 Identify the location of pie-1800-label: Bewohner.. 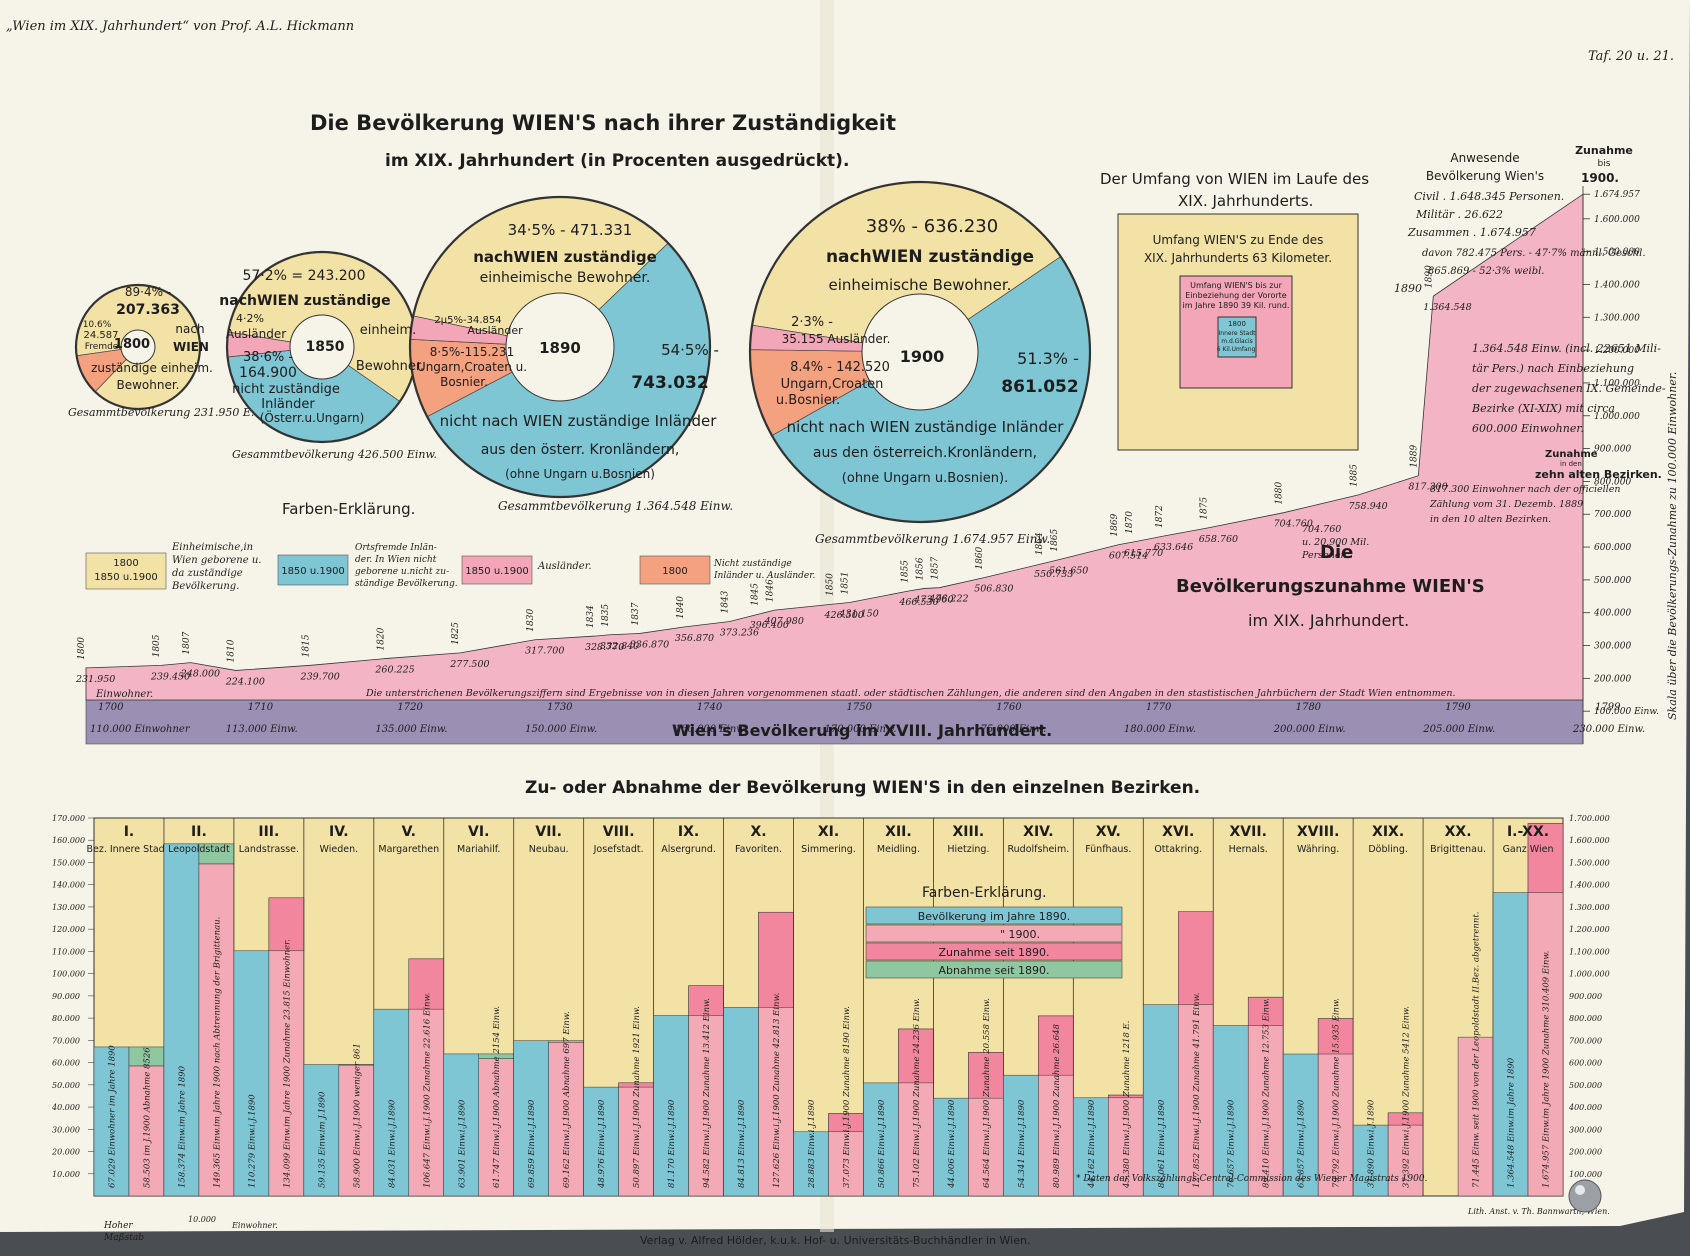
(147, 385).